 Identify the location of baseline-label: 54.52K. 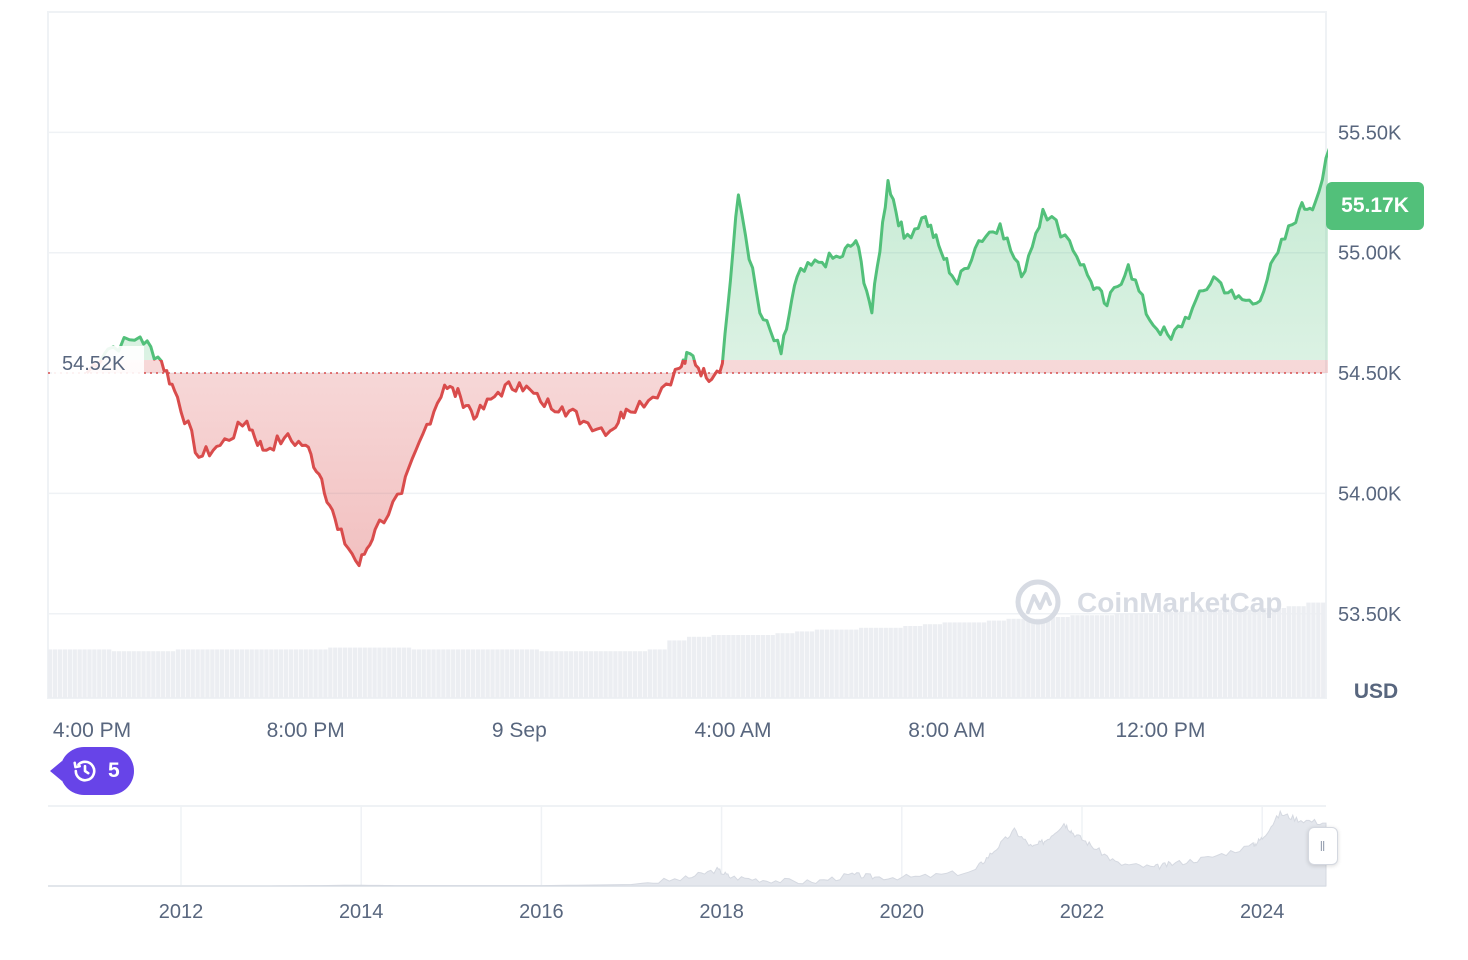
(98, 362).